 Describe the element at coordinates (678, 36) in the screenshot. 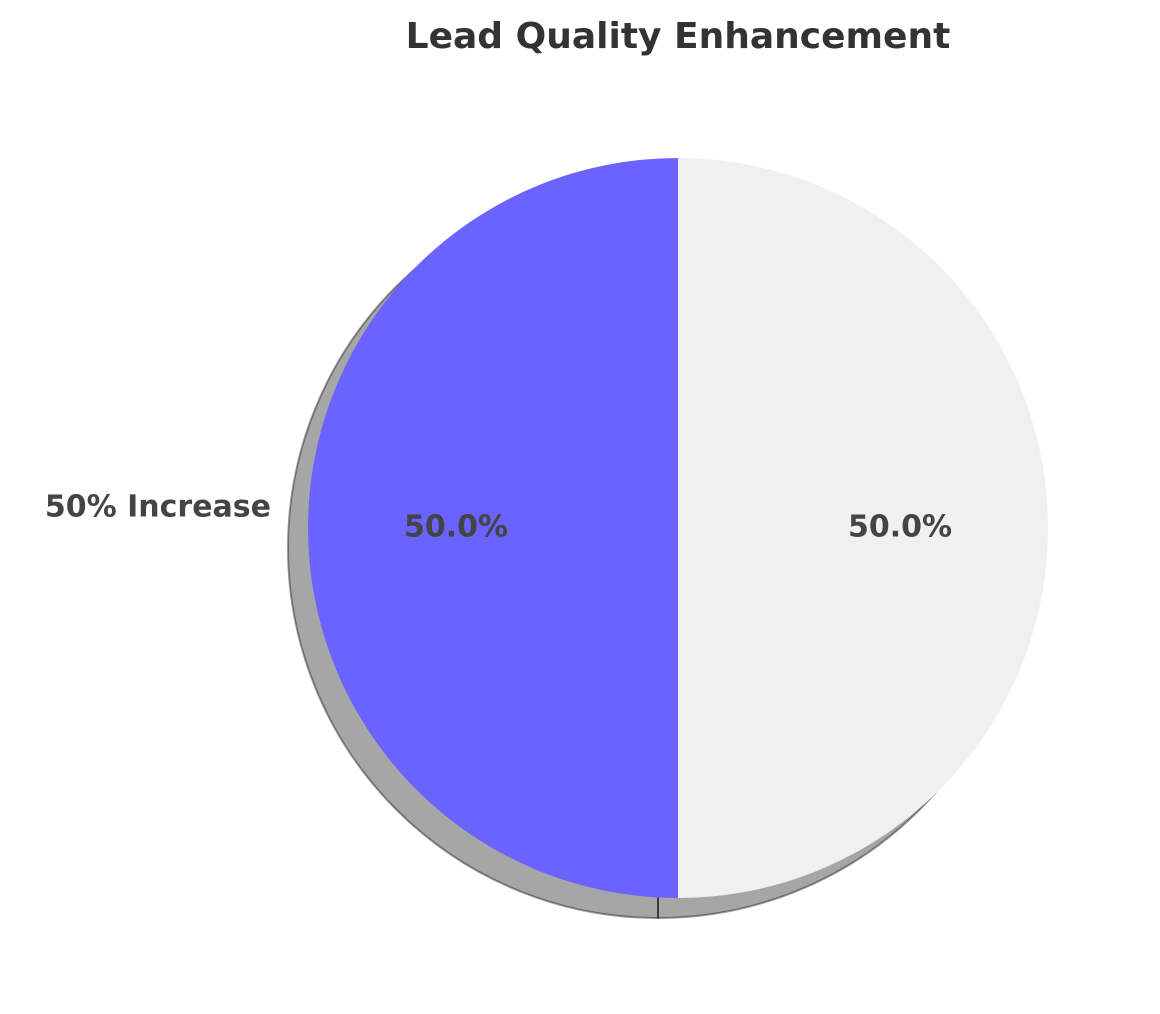

I see `chart-title: Lead Quality Enhancement` at that location.